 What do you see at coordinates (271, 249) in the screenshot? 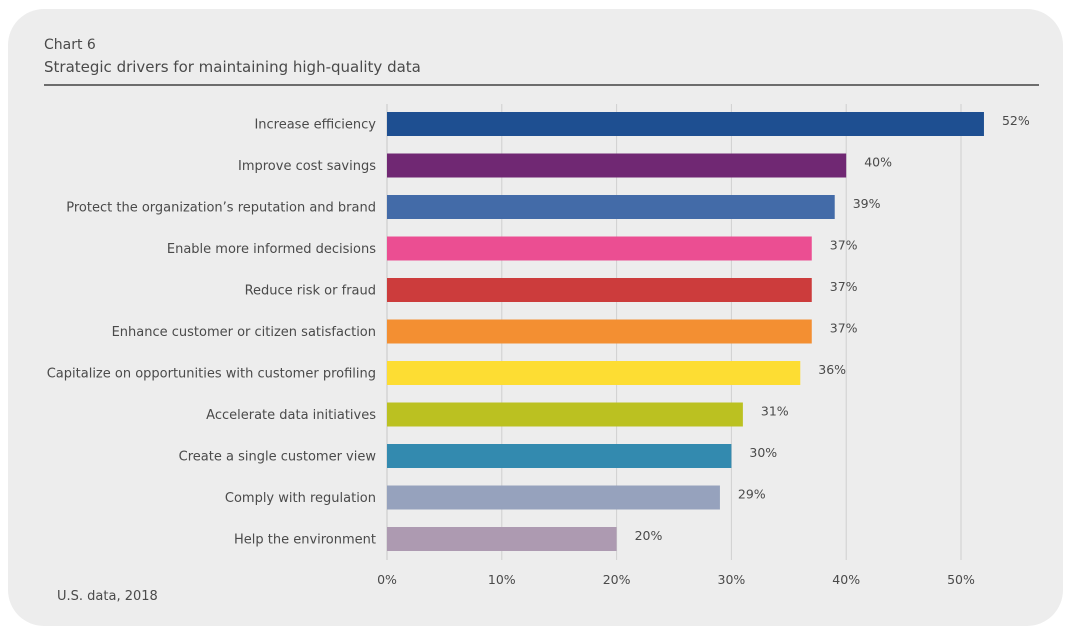
I see `category-label: Enable more informed decisions` at bounding box center [271, 249].